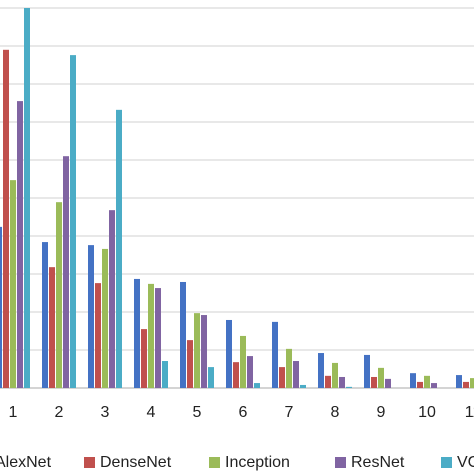 The image size is (474, 474). I want to click on x-tick-label: 5, so click(197, 412).